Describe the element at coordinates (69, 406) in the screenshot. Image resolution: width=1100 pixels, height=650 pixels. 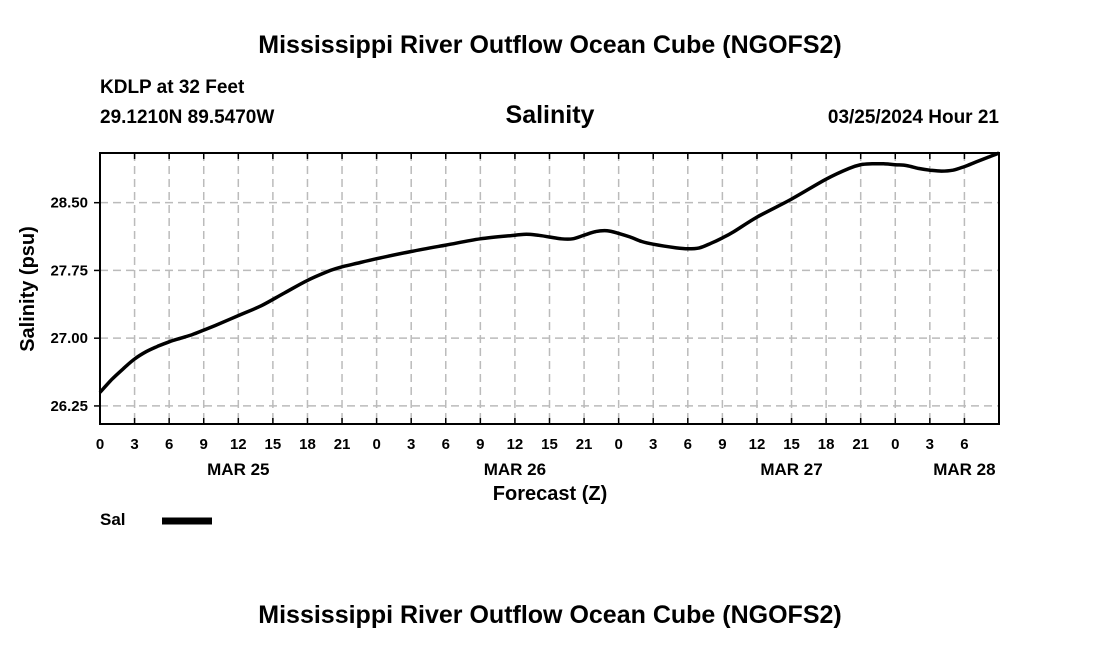
I see `y-tick-label: 26.25` at that location.